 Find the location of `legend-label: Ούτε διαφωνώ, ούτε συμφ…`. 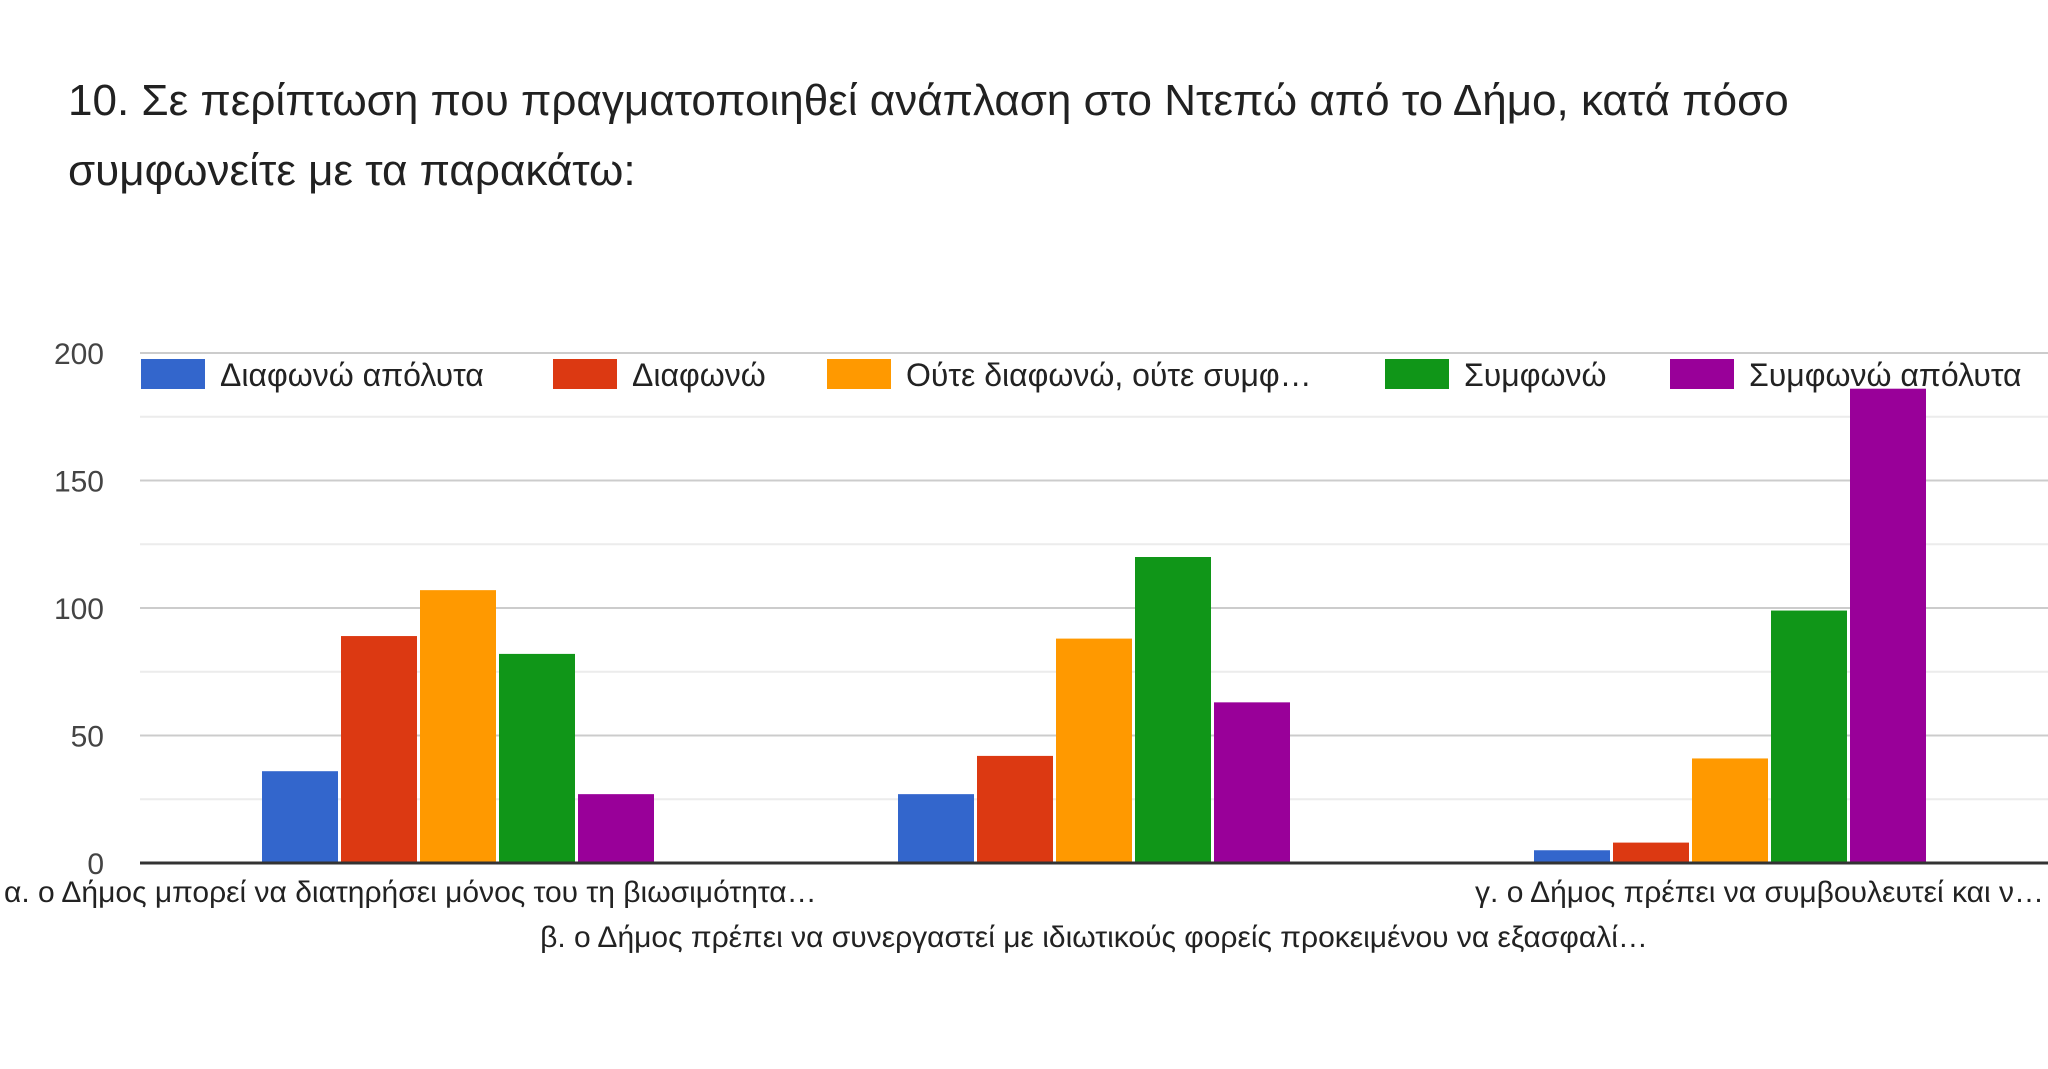

legend-label: Ούτε διαφωνώ, ούτε συμφ… is located at coordinates (1109, 375).